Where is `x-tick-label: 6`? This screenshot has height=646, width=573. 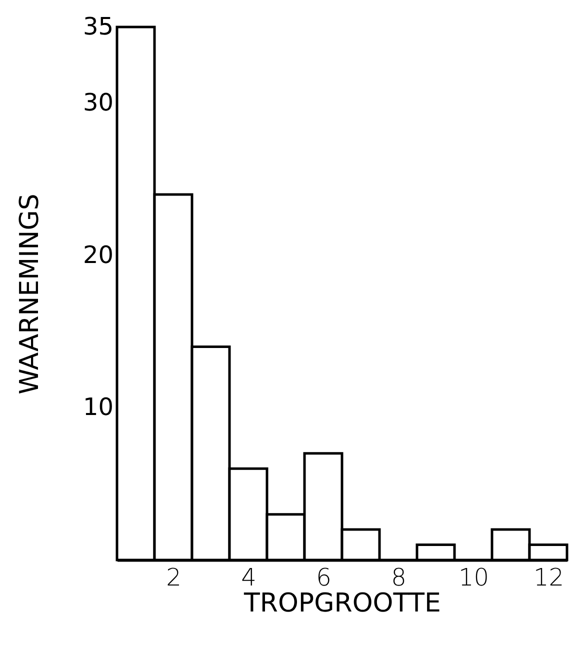 x-tick-label: 6 is located at coordinates (324, 578).